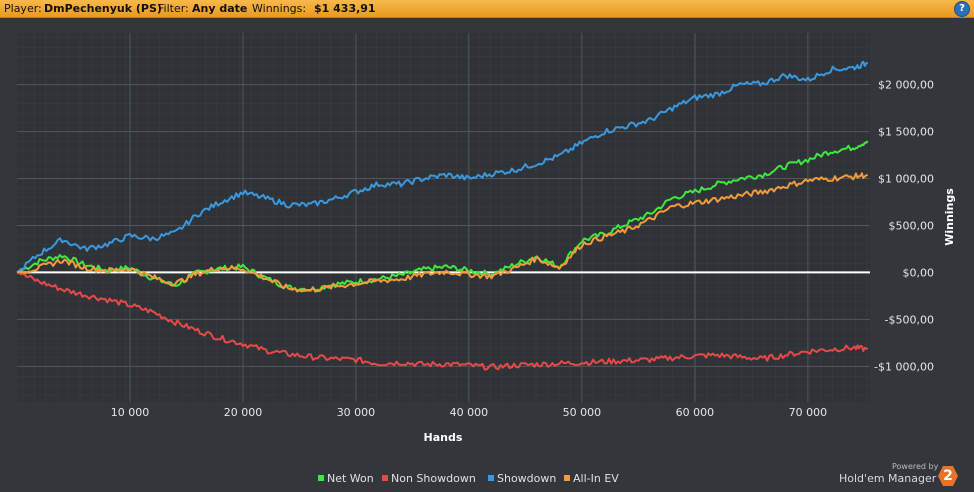 Image resolution: width=974 pixels, height=492 pixels. I want to click on legend: Net Won Non Showdown Showdown All-In EV, so click(468, 478).